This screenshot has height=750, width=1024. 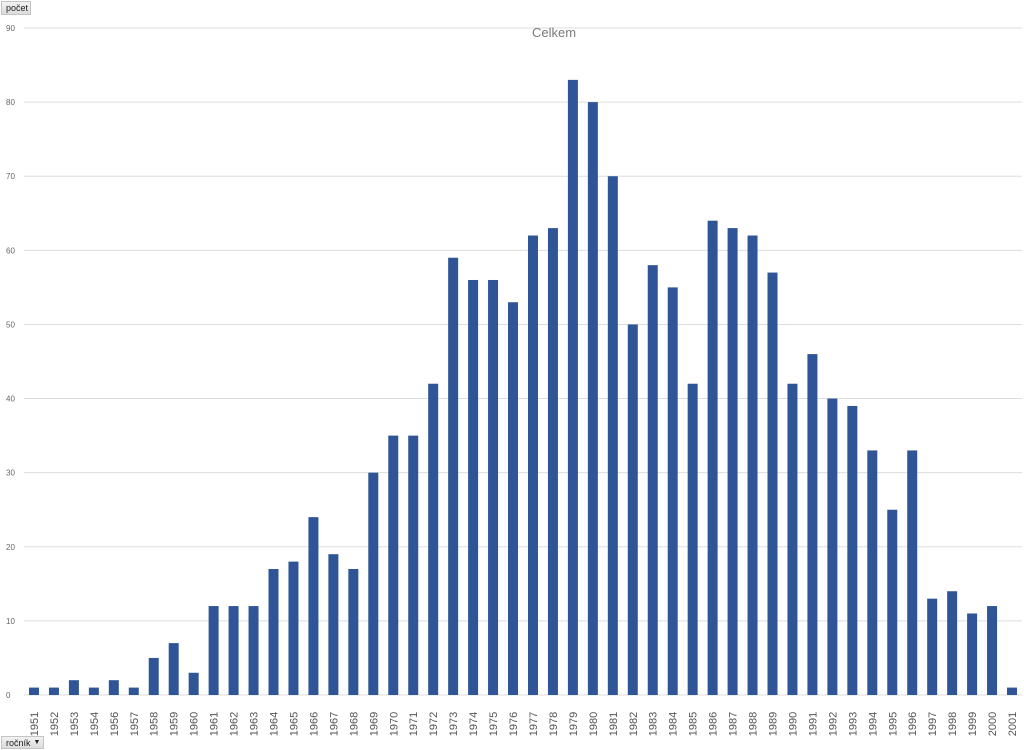 What do you see at coordinates (235, 724) in the screenshot?
I see `x-tick-label: 1962` at bounding box center [235, 724].